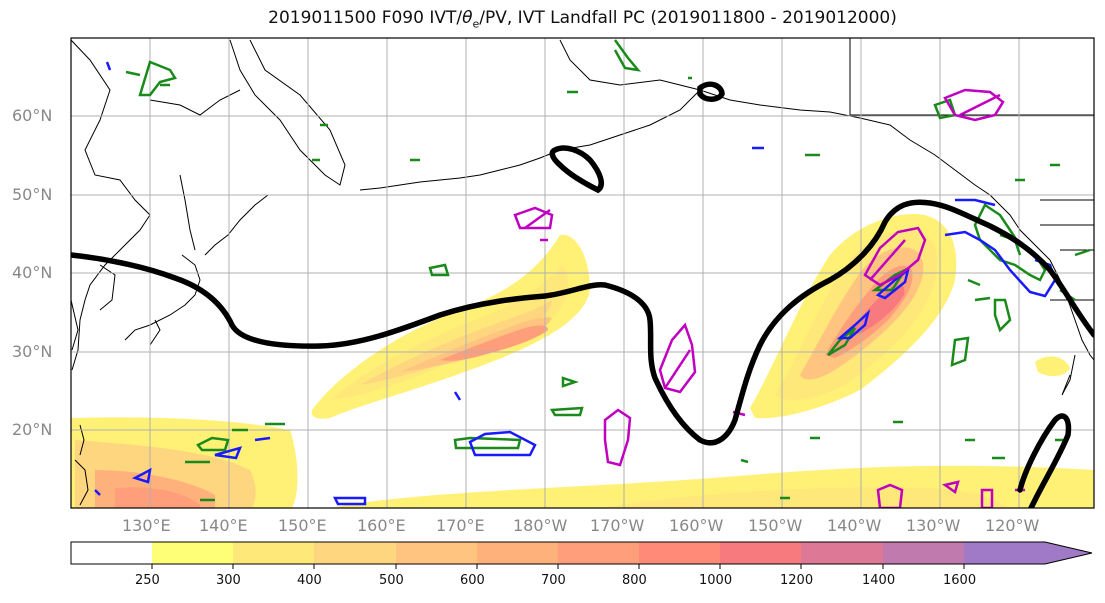 This screenshot has height=603, width=1105. I want to click on lon-label-160e: 160°E, so click(381, 525).